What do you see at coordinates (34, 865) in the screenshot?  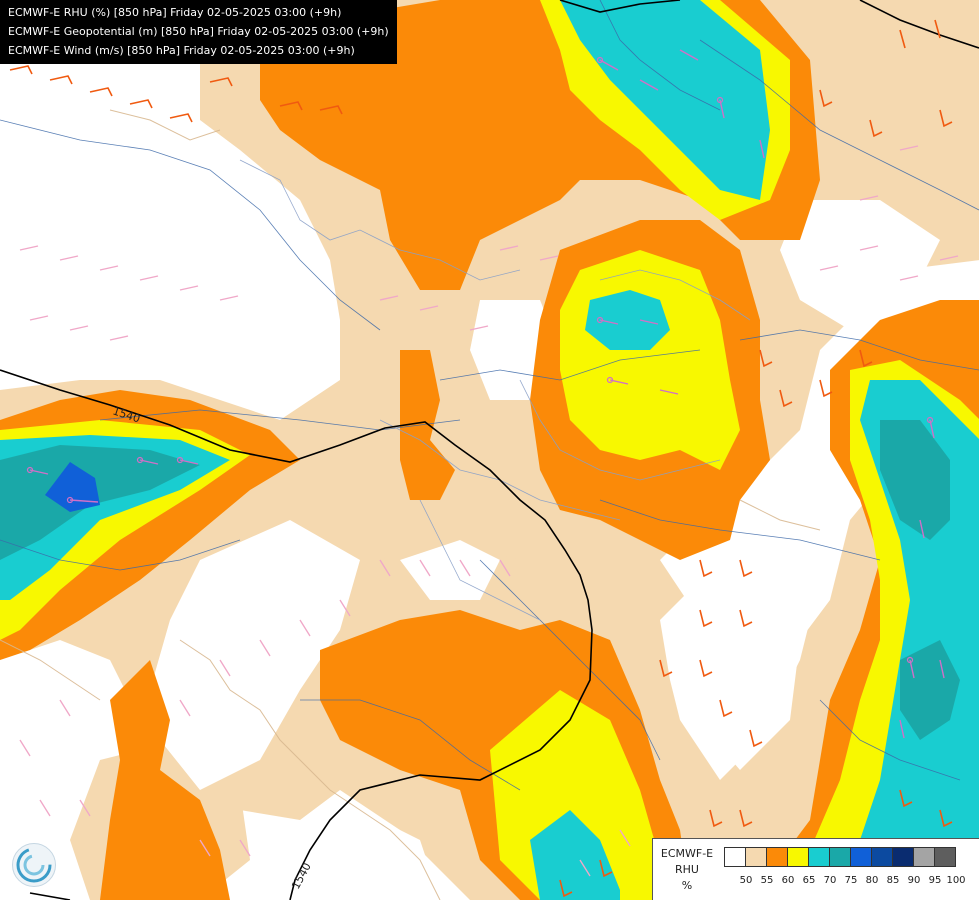 I see `meteo-swirl-icon` at bounding box center [34, 865].